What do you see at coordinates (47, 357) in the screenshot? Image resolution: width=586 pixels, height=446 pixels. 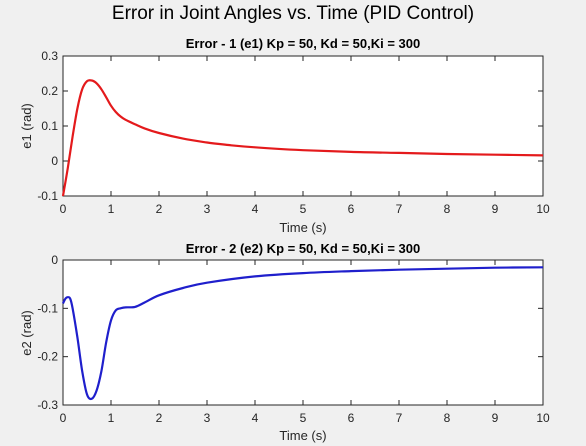 I see `y-tick-label: -0.2` at bounding box center [47, 357].